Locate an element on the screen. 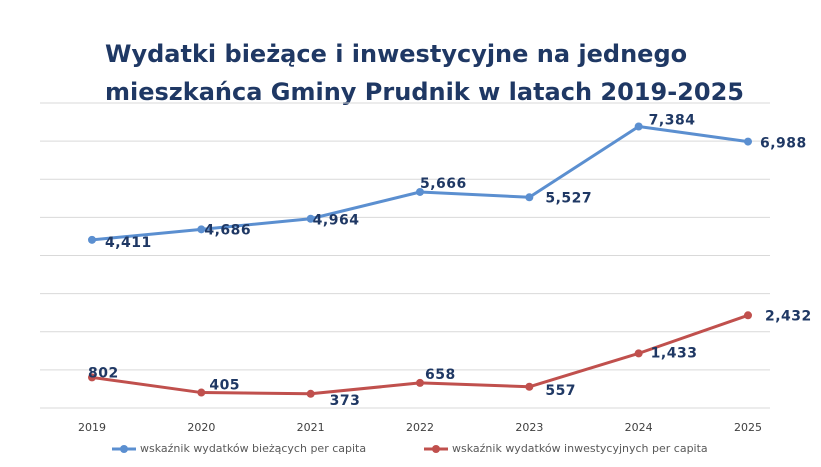 This screenshot has height=467, width=821. data-label: 4,964 is located at coordinates (336, 221).